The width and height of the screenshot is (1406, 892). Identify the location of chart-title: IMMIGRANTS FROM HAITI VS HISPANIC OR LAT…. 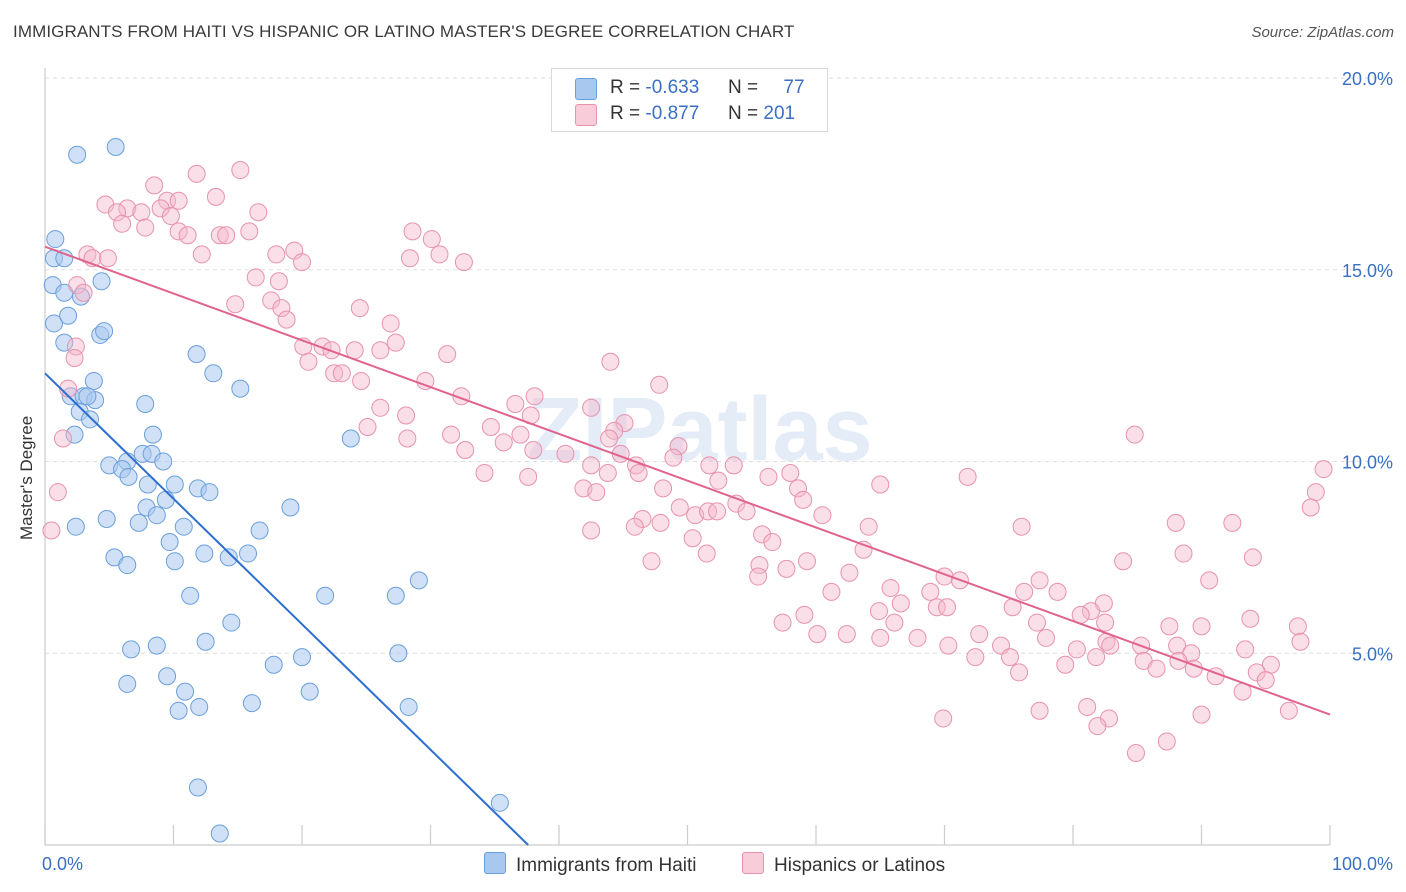
(404, 31).